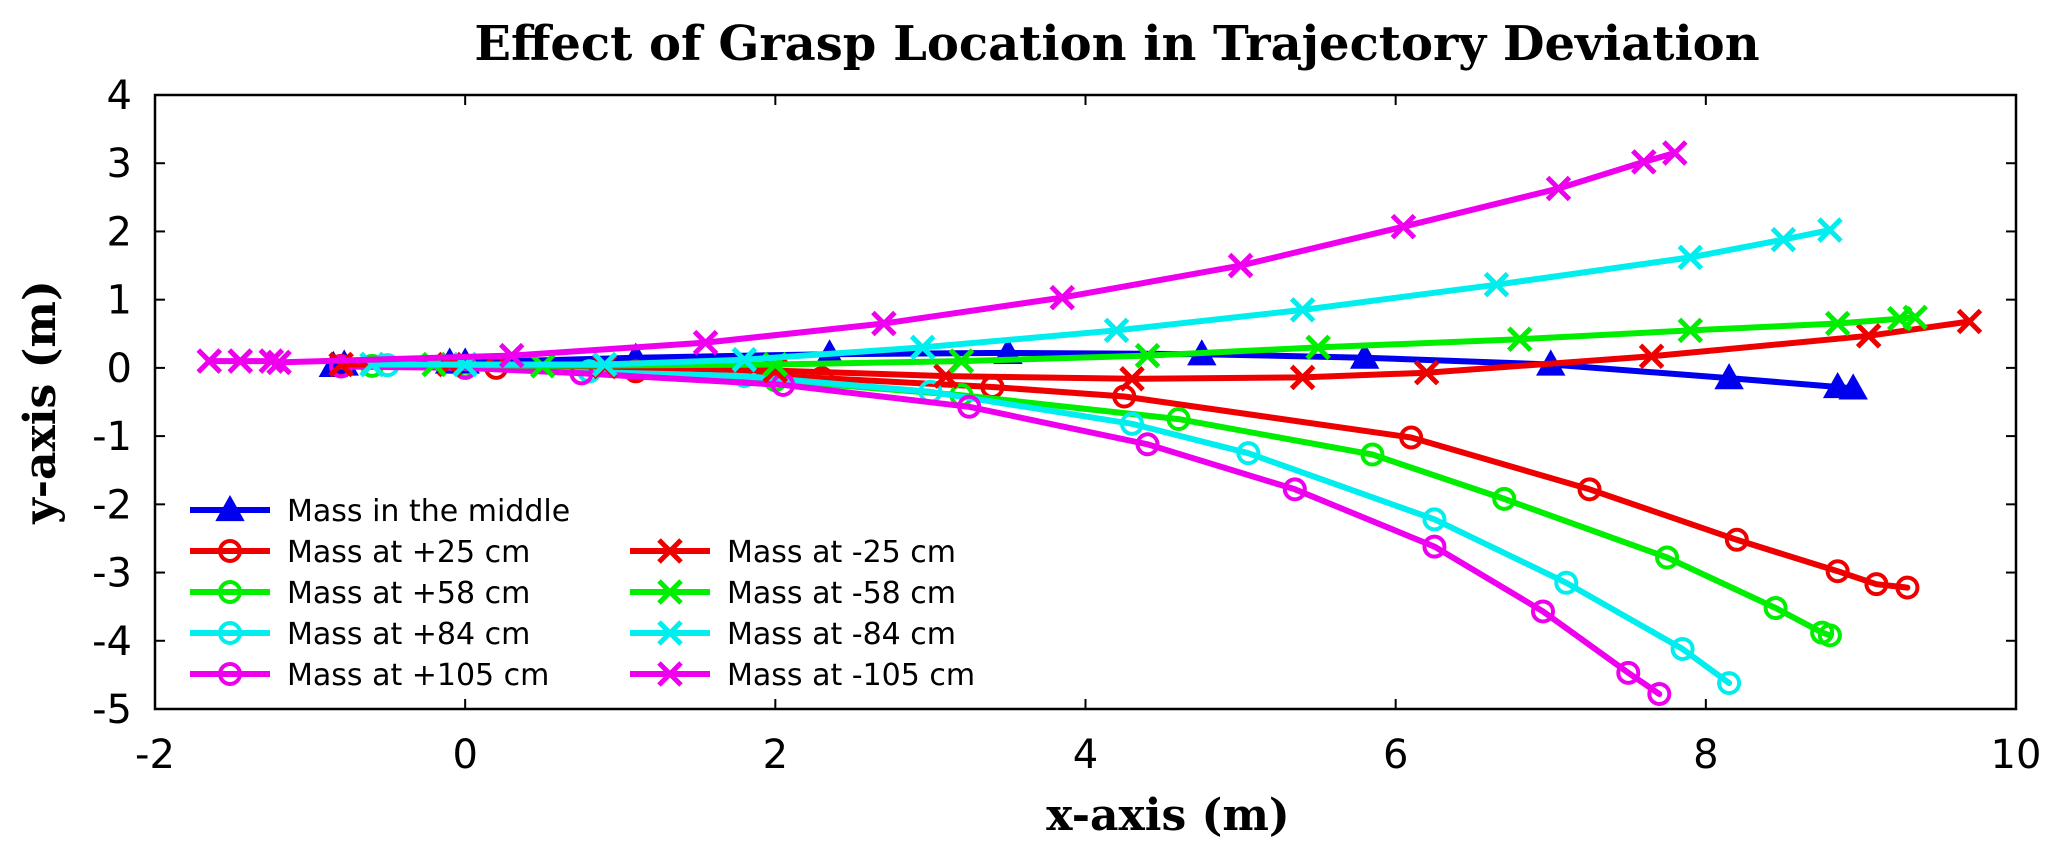 This screenshot has height=860, width=2060. Describe the element at coordinates (1167, 815) in the screenshot. I see `x-axis-label: x-axis (m)` at that location.